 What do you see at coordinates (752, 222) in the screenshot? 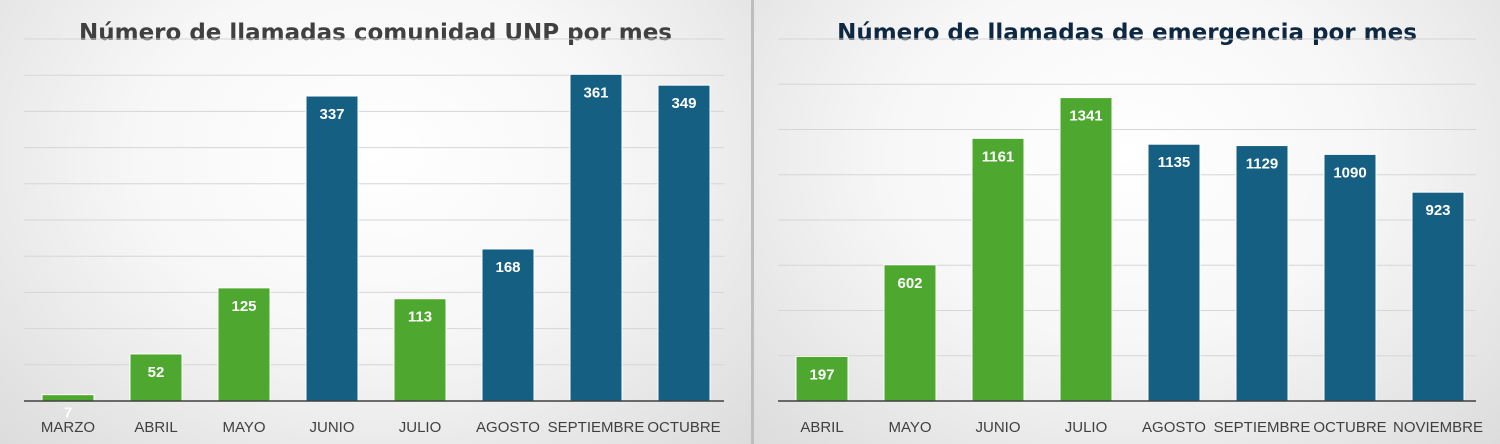
I see `panel-divider` at bounding box center [752, 222].